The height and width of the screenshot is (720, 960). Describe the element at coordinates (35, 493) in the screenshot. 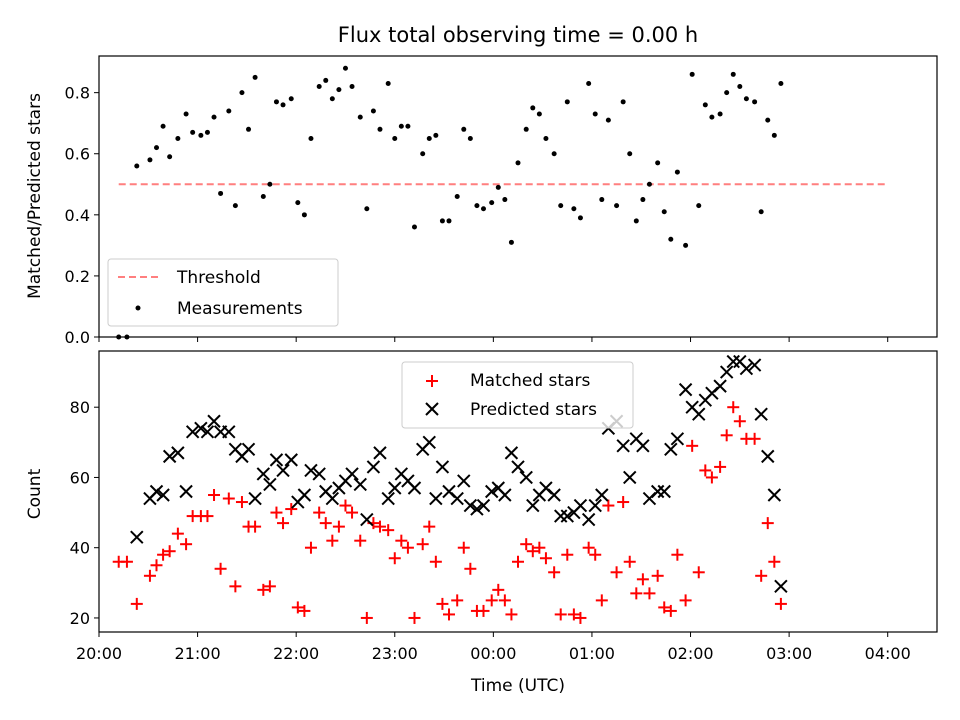

I see `bottom-y-axis-label: Count` at that location.